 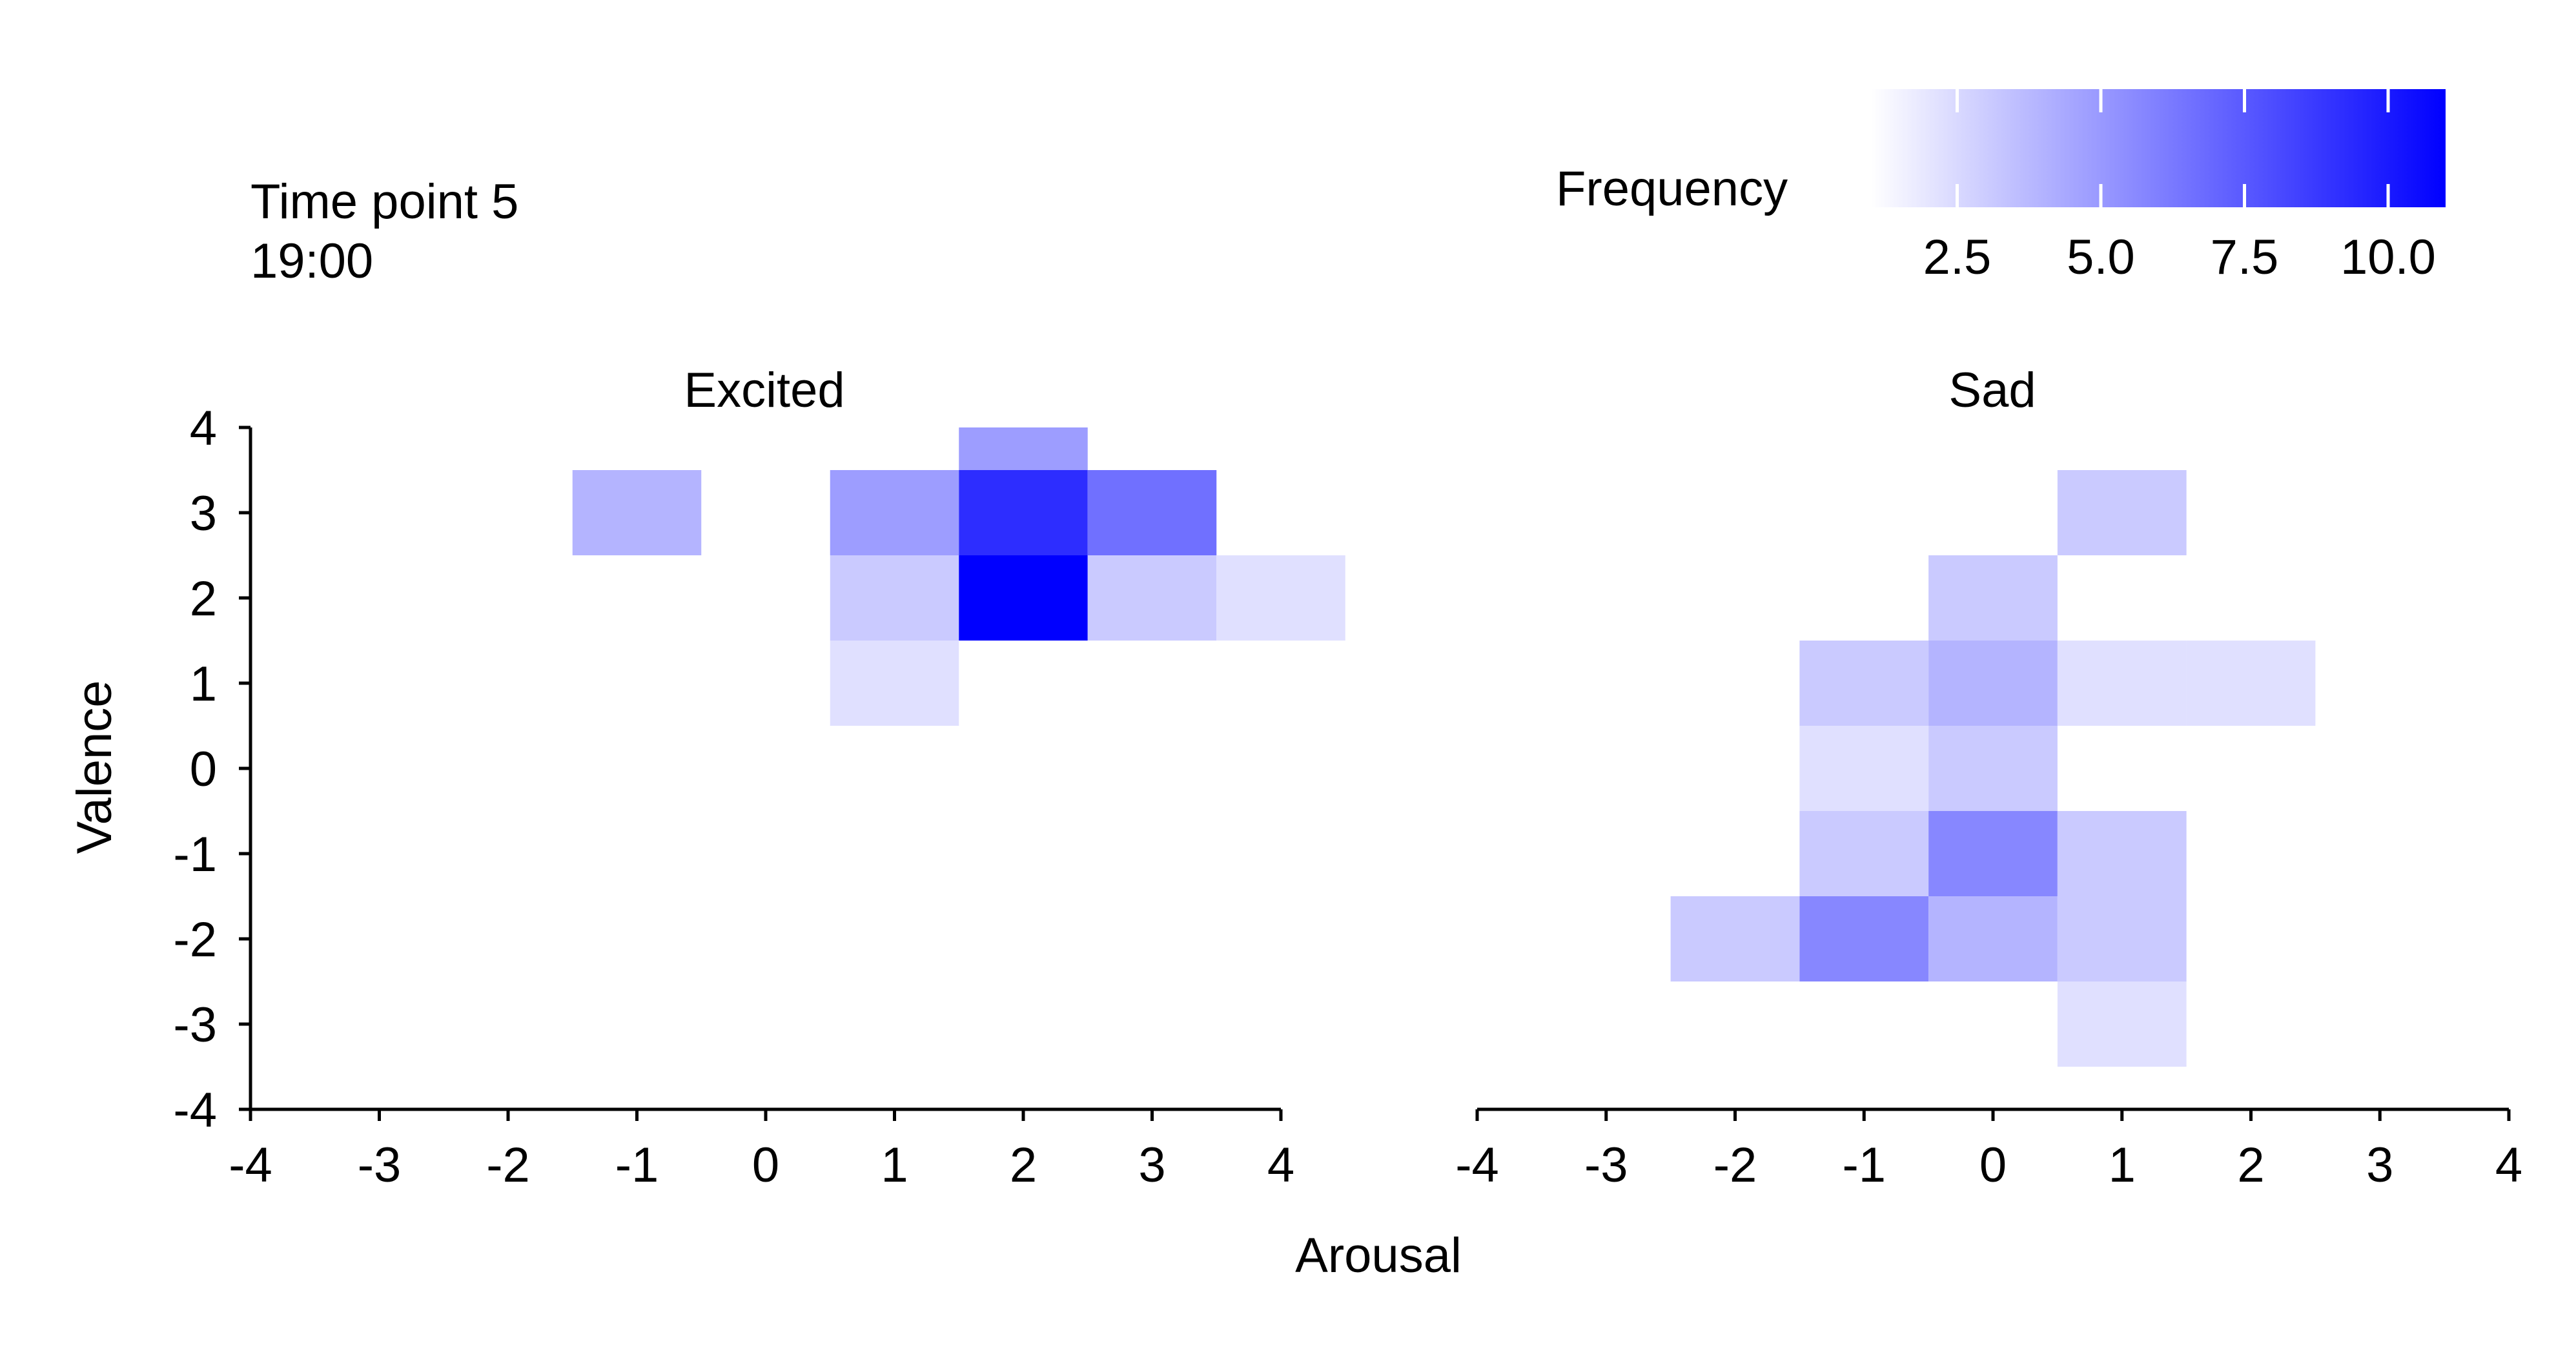 I want to click on y-tick-label: 4, so click(x=204, y=428).